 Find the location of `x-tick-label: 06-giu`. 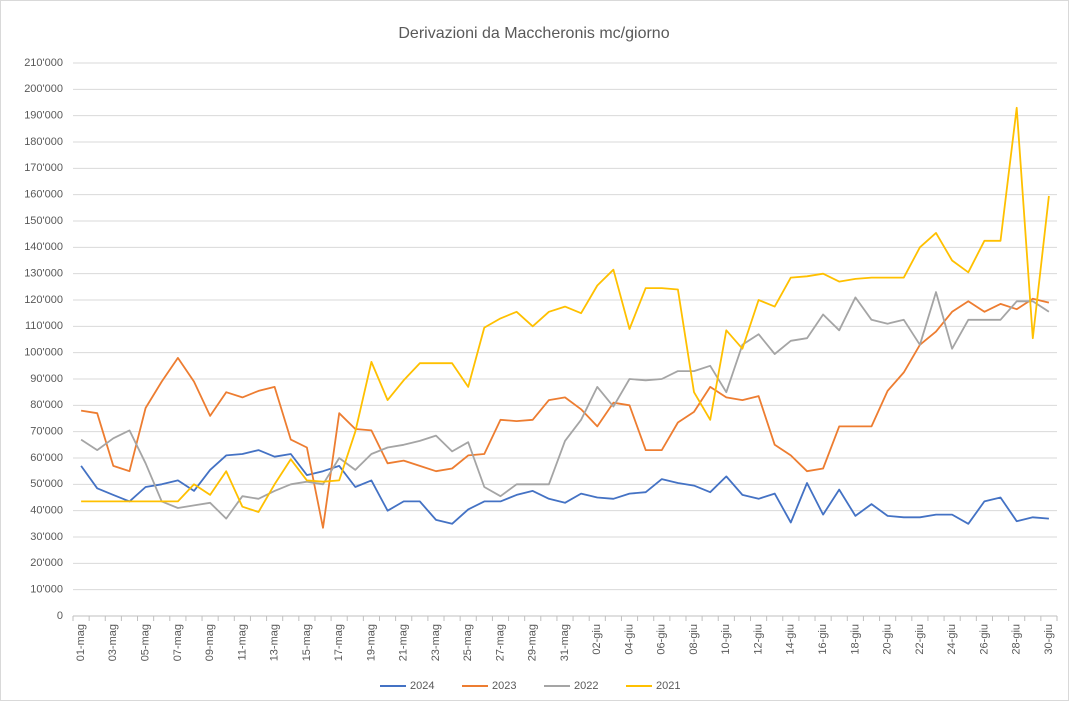

x-tick-label: 06-giu is located at coordinates (662, 639).